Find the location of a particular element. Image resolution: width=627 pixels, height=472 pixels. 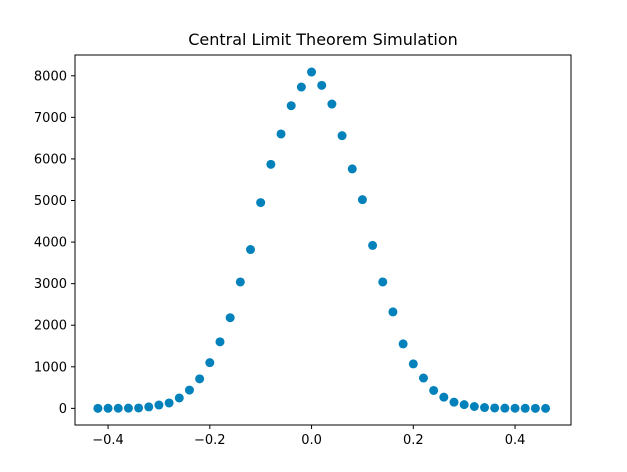

y-tick-label: 0 is located at coordinates (63, 409).